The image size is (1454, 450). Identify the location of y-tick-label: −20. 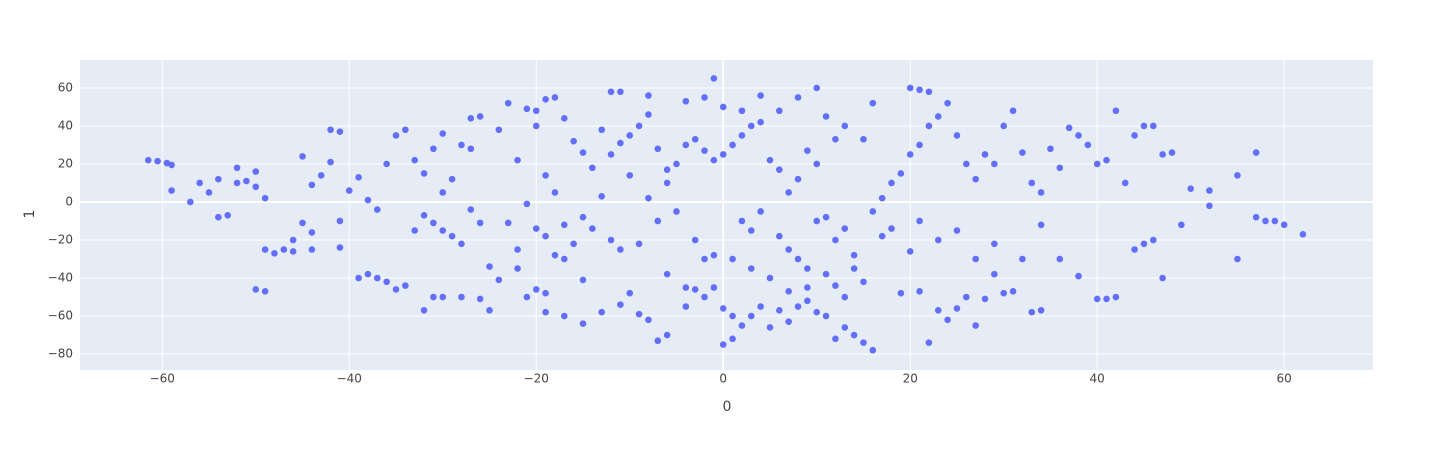
(60, 239).